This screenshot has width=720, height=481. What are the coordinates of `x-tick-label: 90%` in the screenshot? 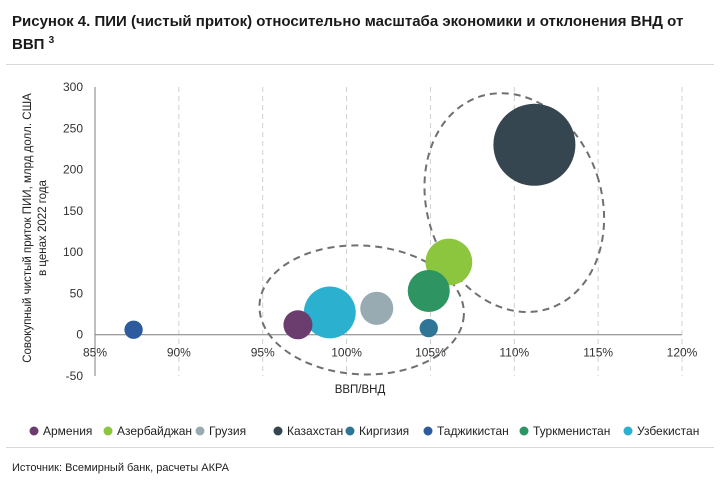 It's located at (179, 353).